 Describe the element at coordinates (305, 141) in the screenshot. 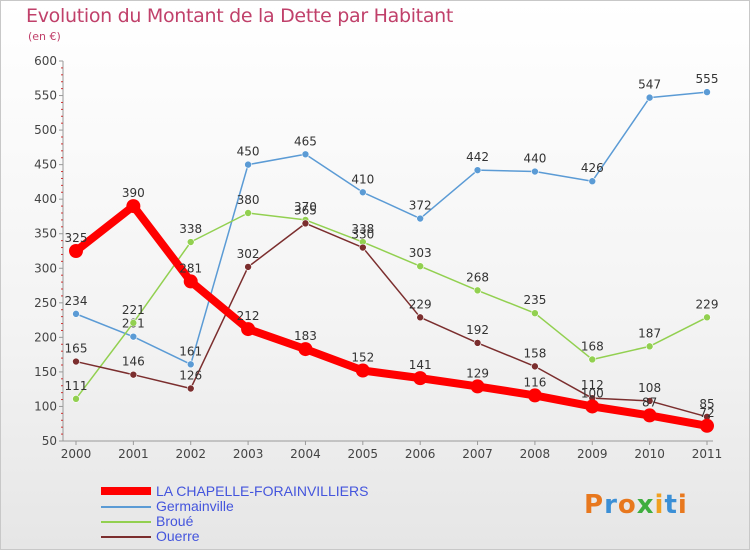

I see `data-label: 465` at that location.